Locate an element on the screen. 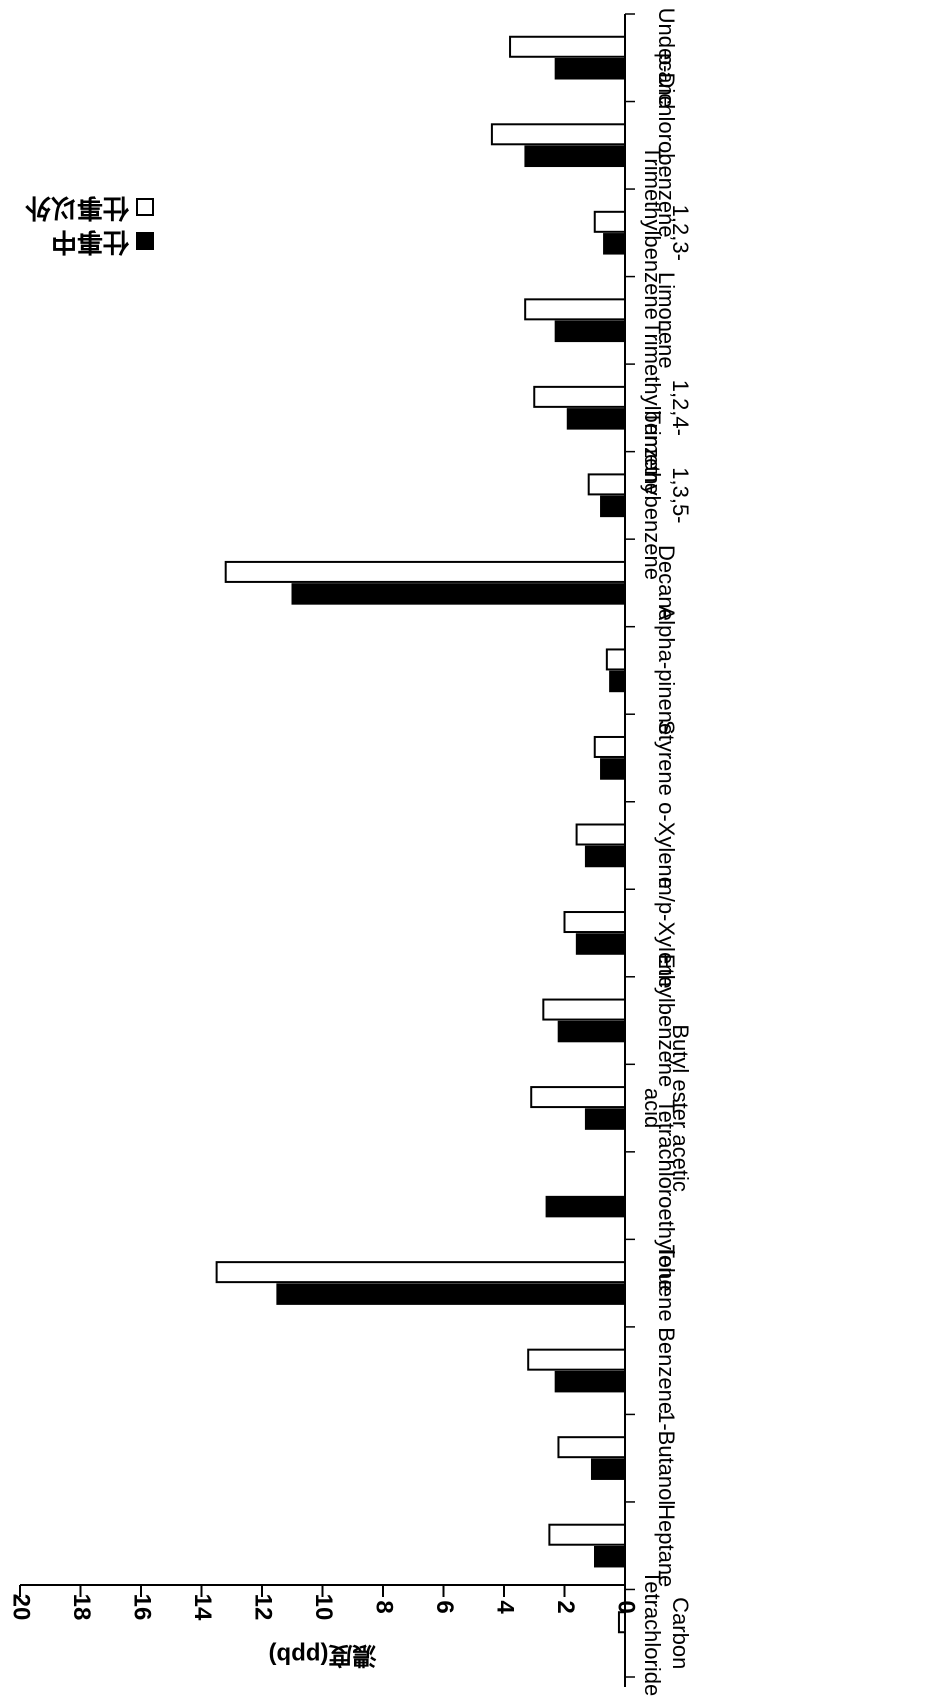 The height and width of the screenshot is (1704, 933). category-label: m/p-Xylene is located at coordinates (666, 932).